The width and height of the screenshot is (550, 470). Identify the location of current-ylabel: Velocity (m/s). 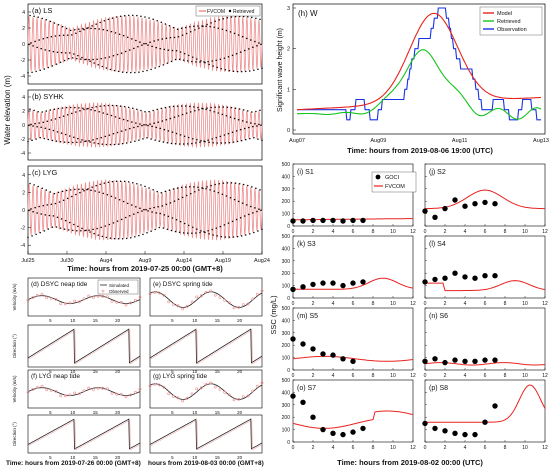
(14, 297).